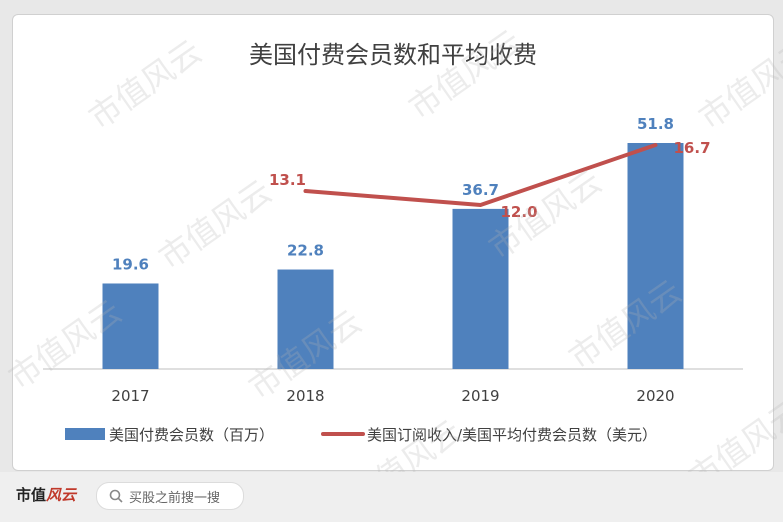 This screenshot has height=522, width=783. Describe the element at coordinates (480, 175) in the screenshot. I see `line-series` at that location.